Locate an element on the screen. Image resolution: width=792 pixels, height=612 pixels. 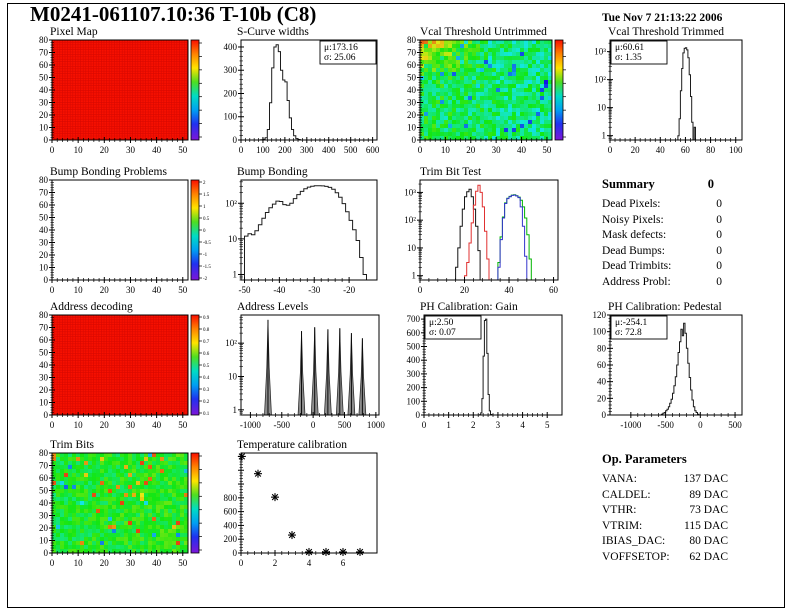
table-row: Dead Pixels: 0 is located at coordinates (662, 205).